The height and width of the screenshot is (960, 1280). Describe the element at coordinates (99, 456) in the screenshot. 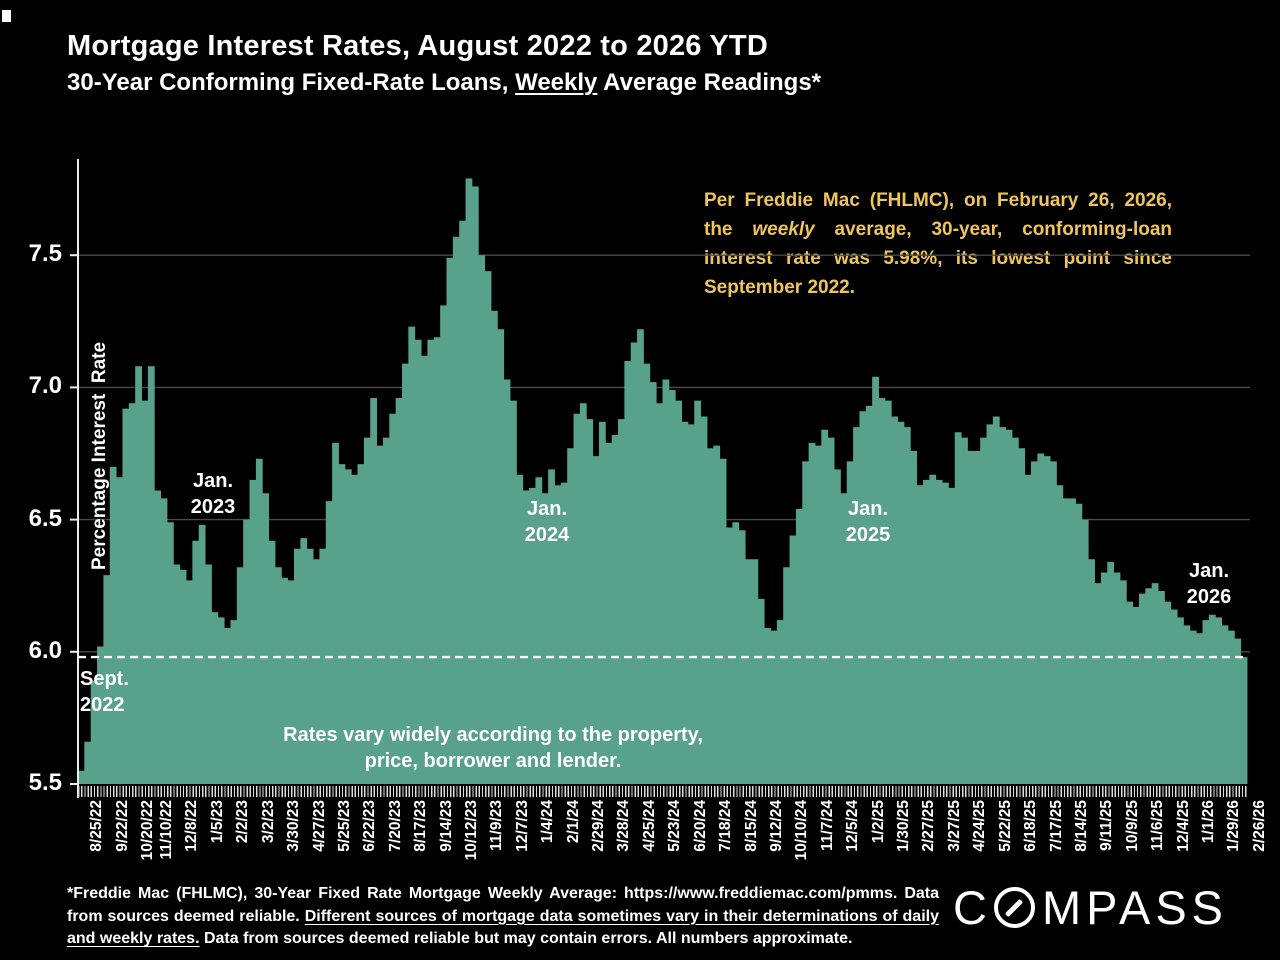

I see `y-axis-title: Percentage Interest Rate` at that location.